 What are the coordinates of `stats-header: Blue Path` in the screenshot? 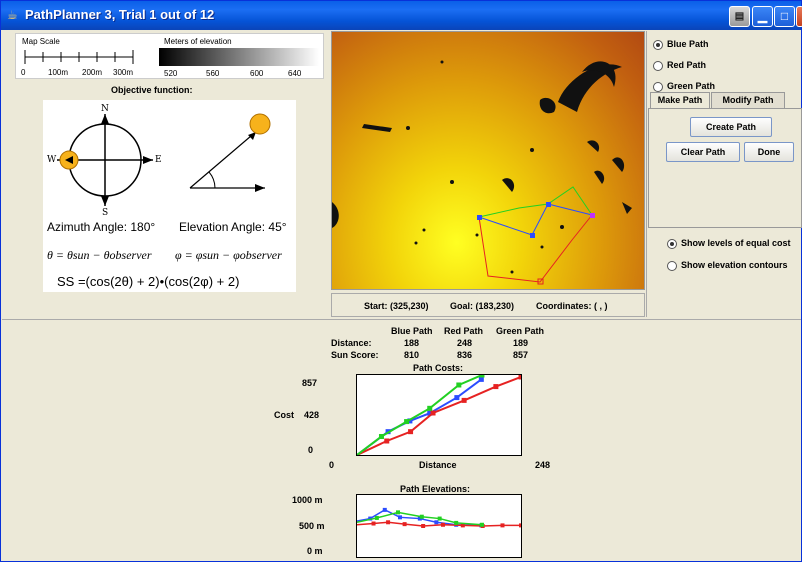 It's located at (412, 331).